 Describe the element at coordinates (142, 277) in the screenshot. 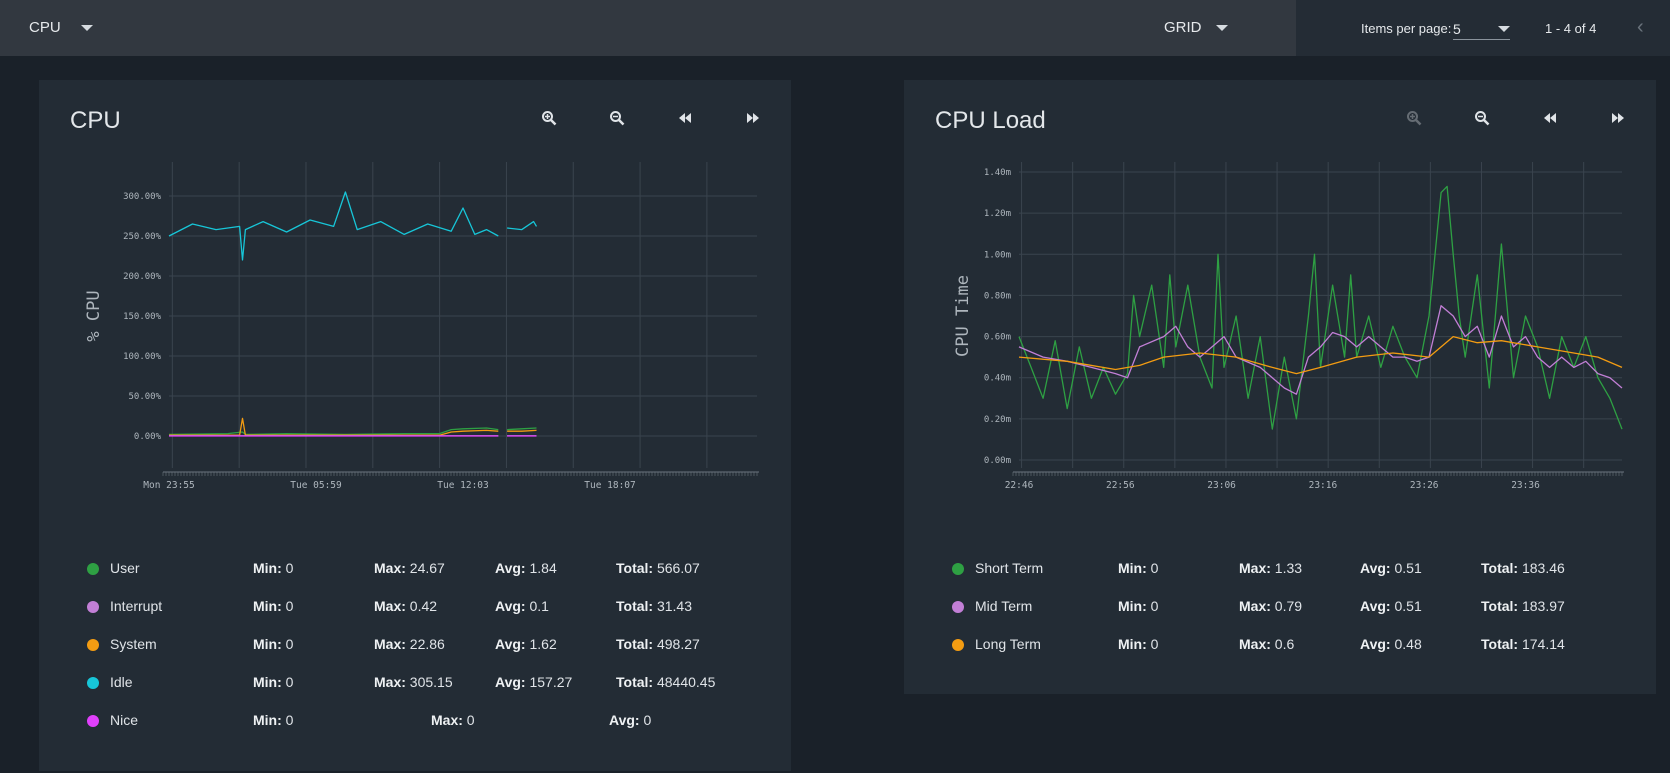

I see `y-tick-label: 200.00%` at that location.